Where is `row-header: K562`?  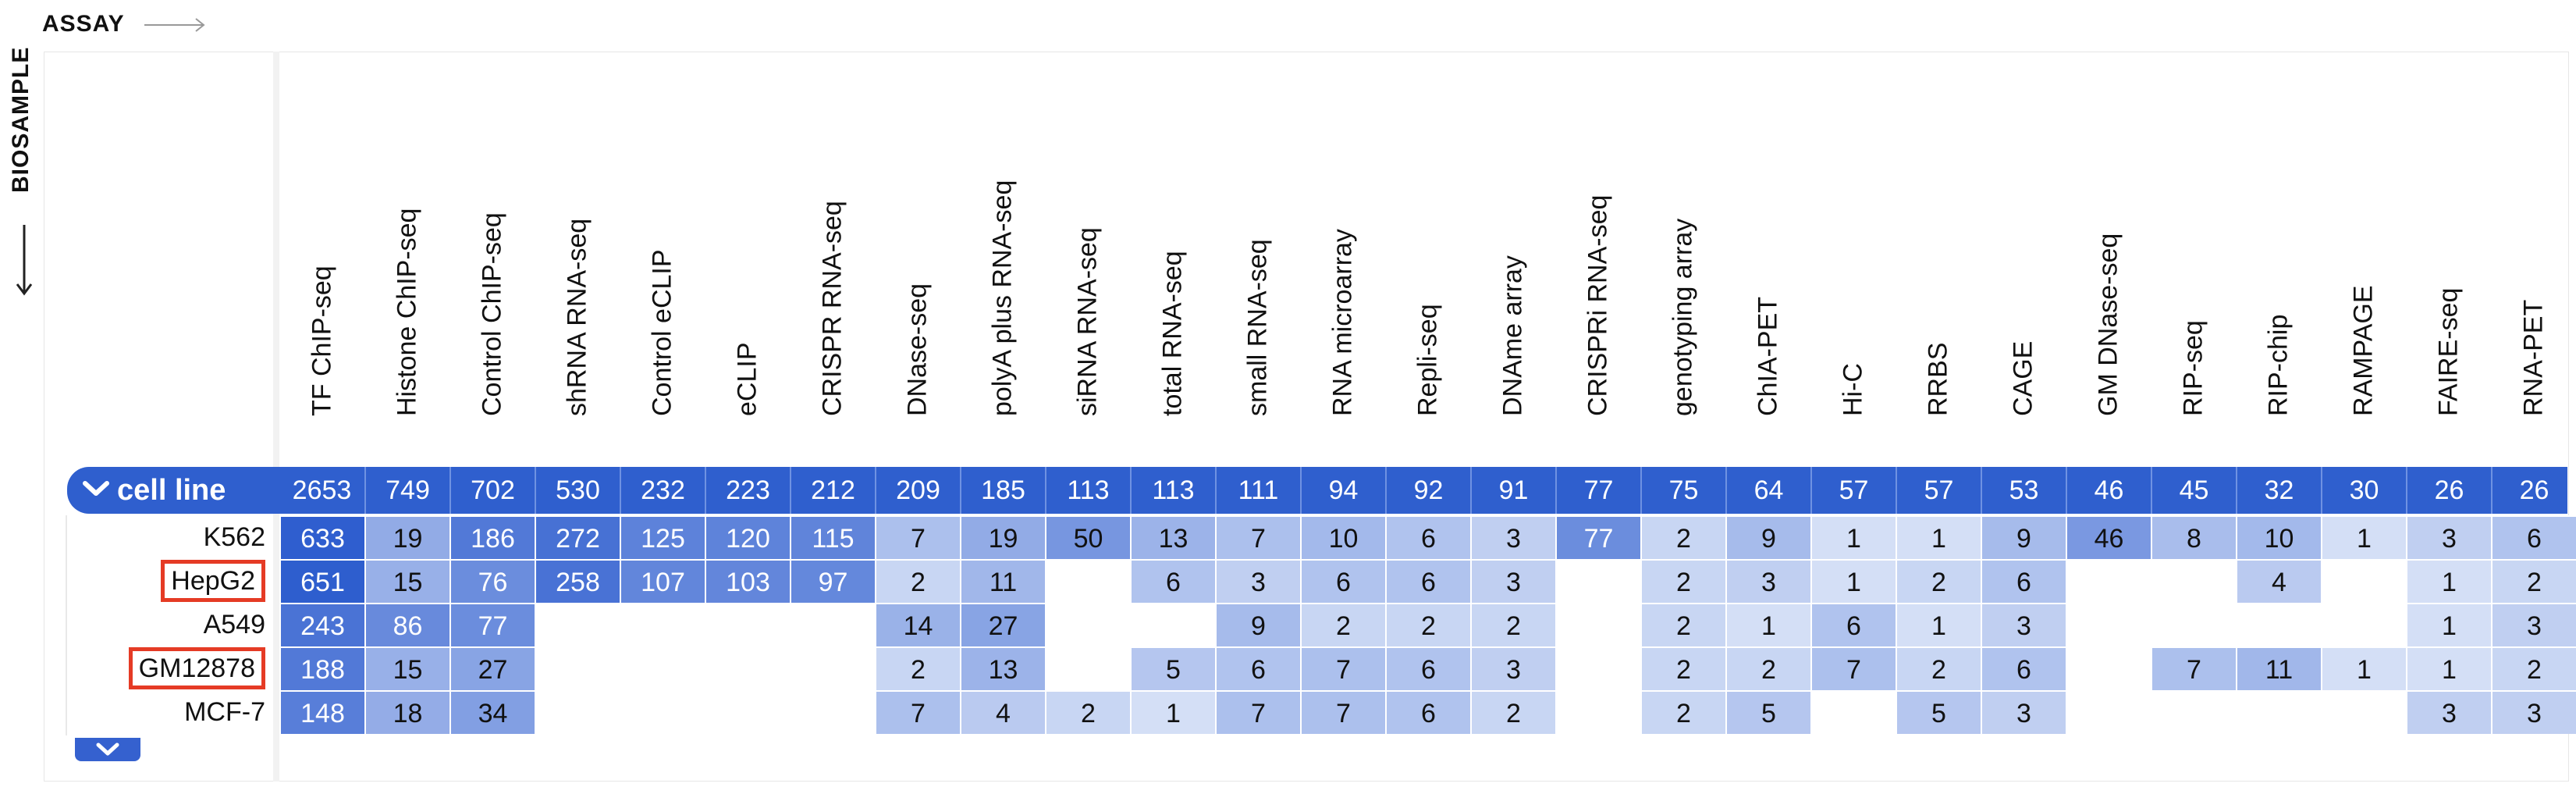
row-header: K562 is located at coordinates (167, 537).